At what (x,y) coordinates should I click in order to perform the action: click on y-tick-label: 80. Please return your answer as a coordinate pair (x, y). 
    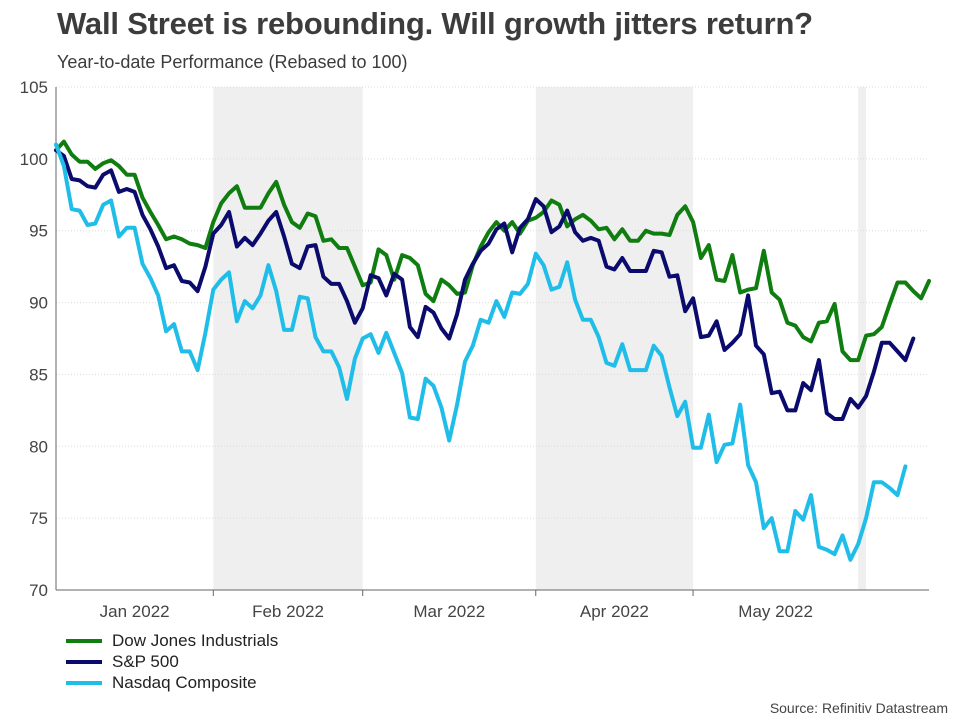
    Looking at the image, I should click on (38, 446).